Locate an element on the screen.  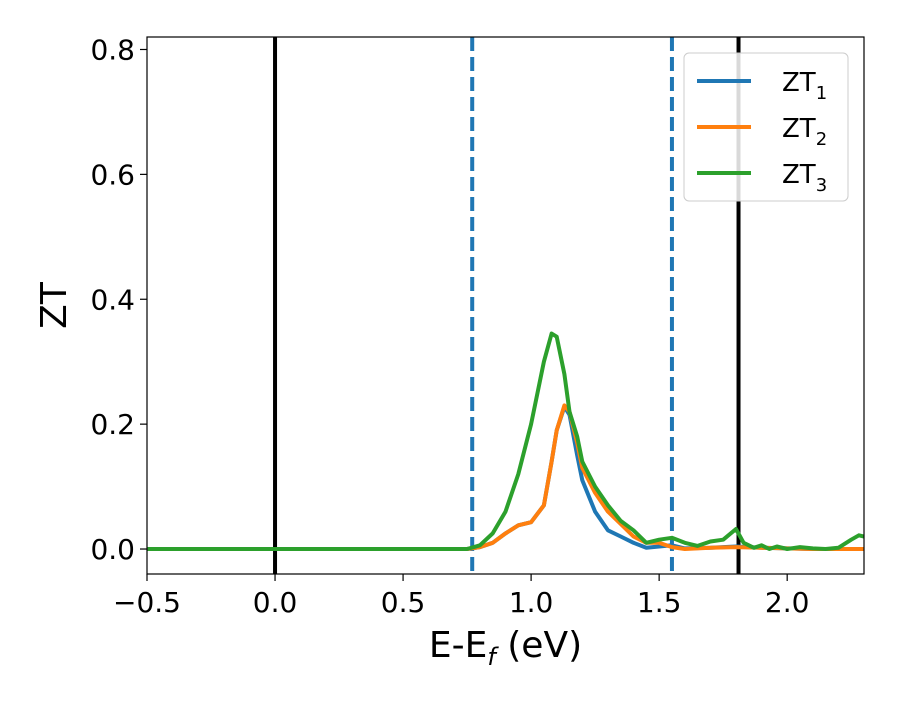
x-tick-label: 0.0 is located at coordinates (275, 602).